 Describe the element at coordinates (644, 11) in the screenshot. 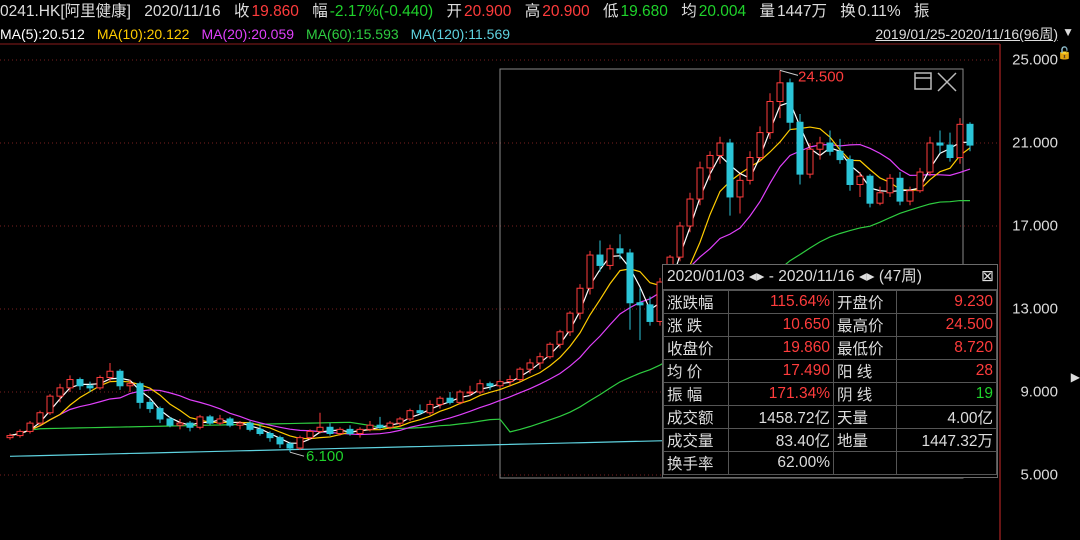

I see `low-value: 19.680` at that location.